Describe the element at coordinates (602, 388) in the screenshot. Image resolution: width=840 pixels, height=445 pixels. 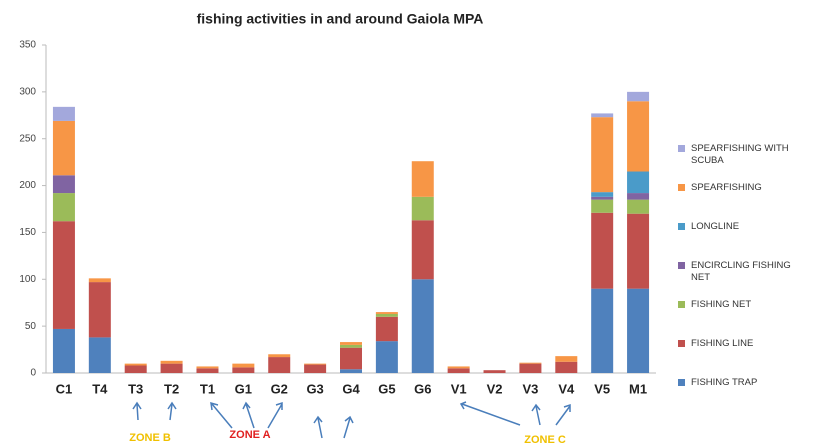
I see `x-tick-label: V5` at that location.